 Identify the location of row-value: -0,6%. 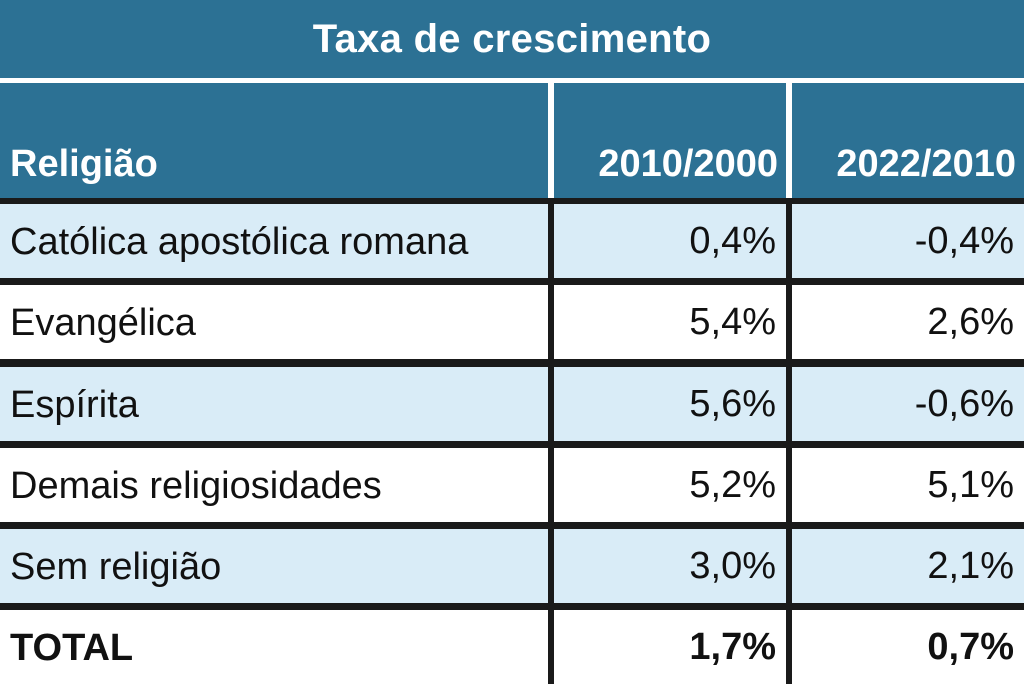
(908, 404).